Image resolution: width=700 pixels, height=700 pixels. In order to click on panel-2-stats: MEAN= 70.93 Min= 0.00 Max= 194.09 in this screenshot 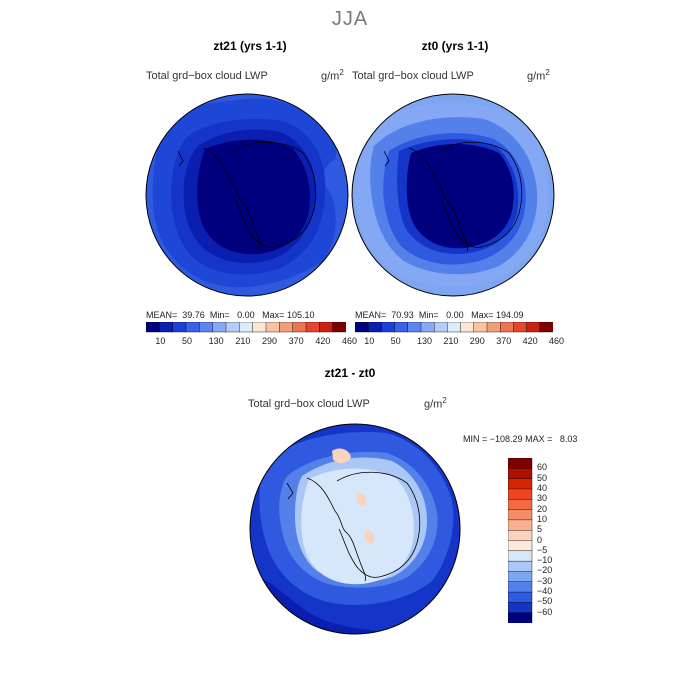, I will do `click(439, 315)`.